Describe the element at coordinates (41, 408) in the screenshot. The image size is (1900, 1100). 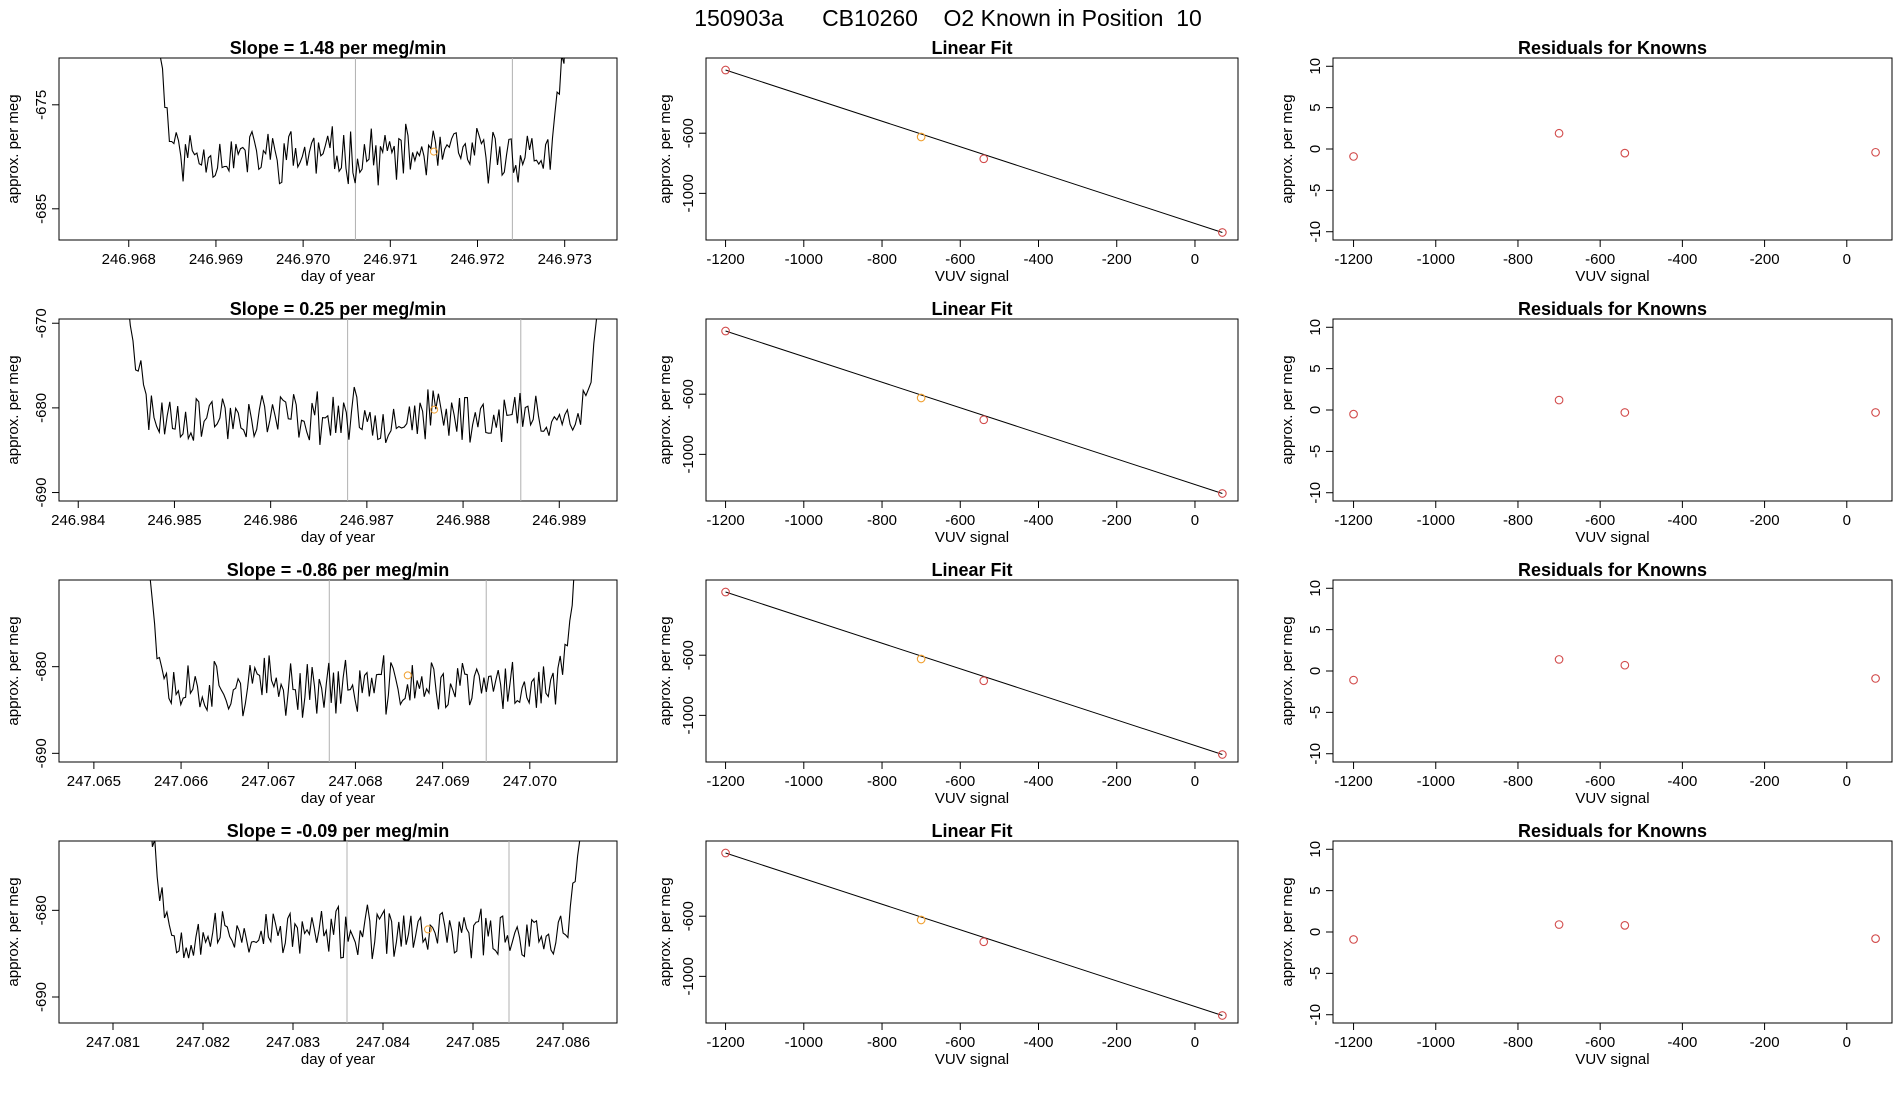
I see `y-tick-label: -680` at that location.